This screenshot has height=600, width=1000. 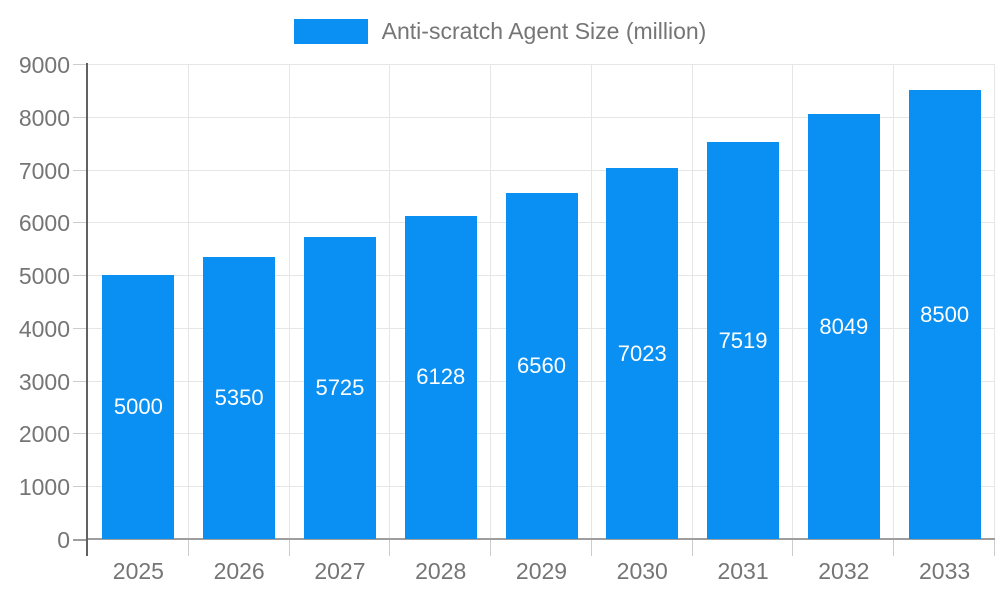 I want to click on x-tick-label: 2026, so click(x=239, y=571).